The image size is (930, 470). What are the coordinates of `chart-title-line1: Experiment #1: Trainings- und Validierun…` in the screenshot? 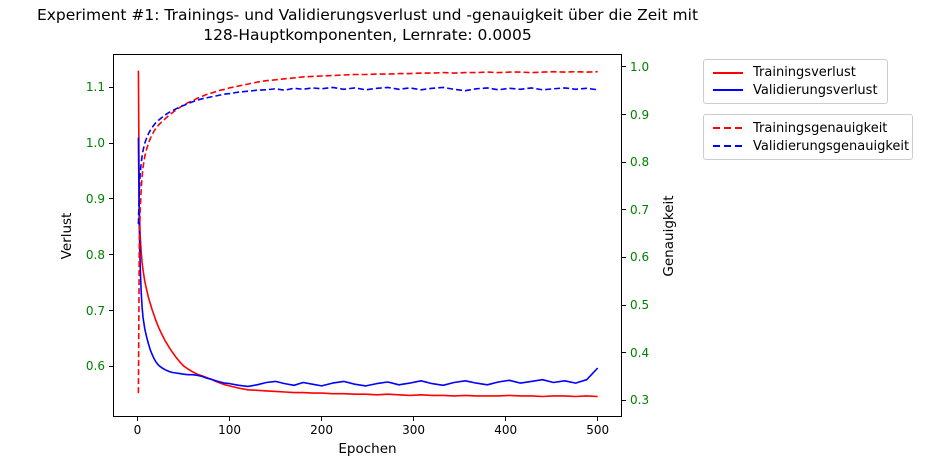 It's located at (367, 15).